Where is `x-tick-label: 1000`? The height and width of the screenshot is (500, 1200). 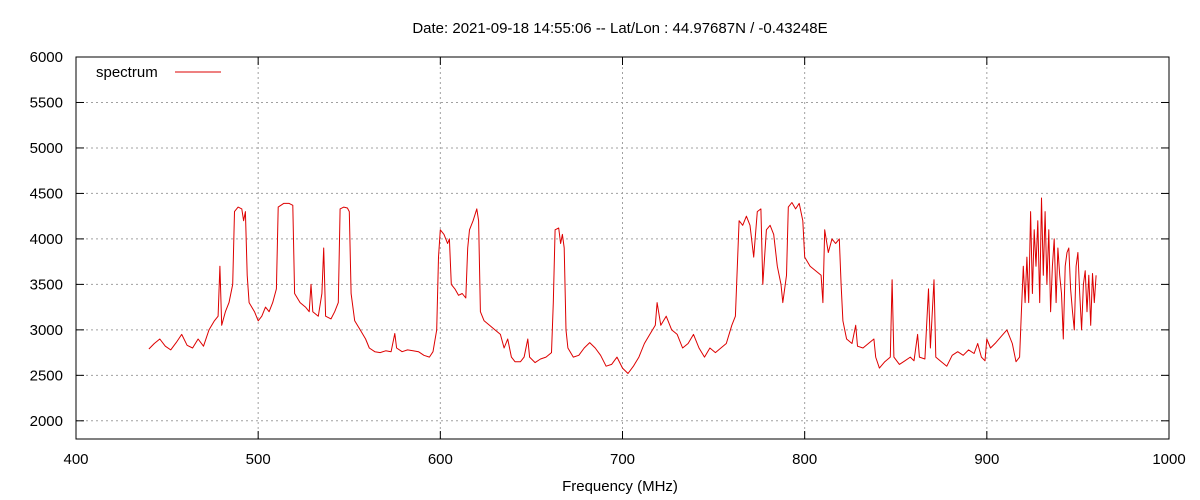 x-tick-label: 1000 is located at coordinates (1168, 459).